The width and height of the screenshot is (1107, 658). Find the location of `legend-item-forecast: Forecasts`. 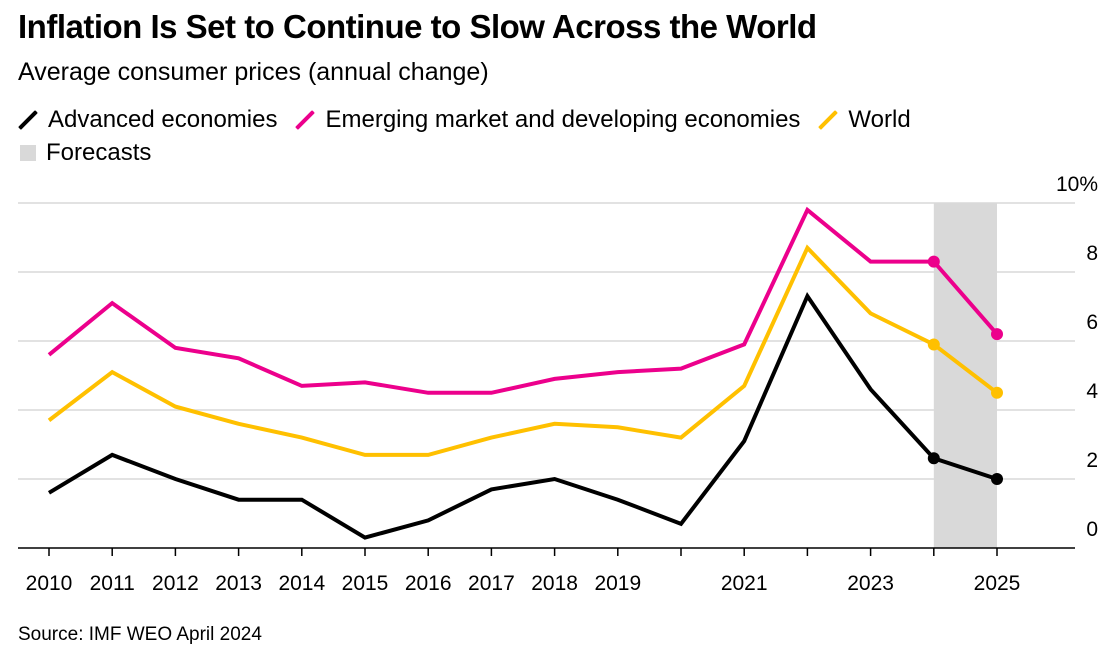

legend-item-forecast: Forecasts is located at coordinates (84, 153).